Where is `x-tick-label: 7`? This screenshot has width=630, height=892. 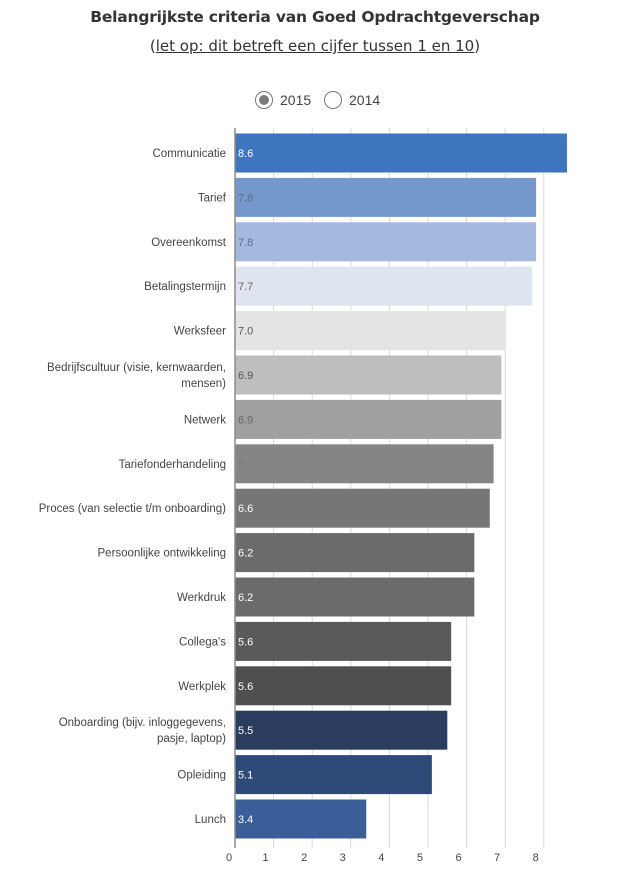
x-tick-label: 7 is located at coordinates (497, 858).